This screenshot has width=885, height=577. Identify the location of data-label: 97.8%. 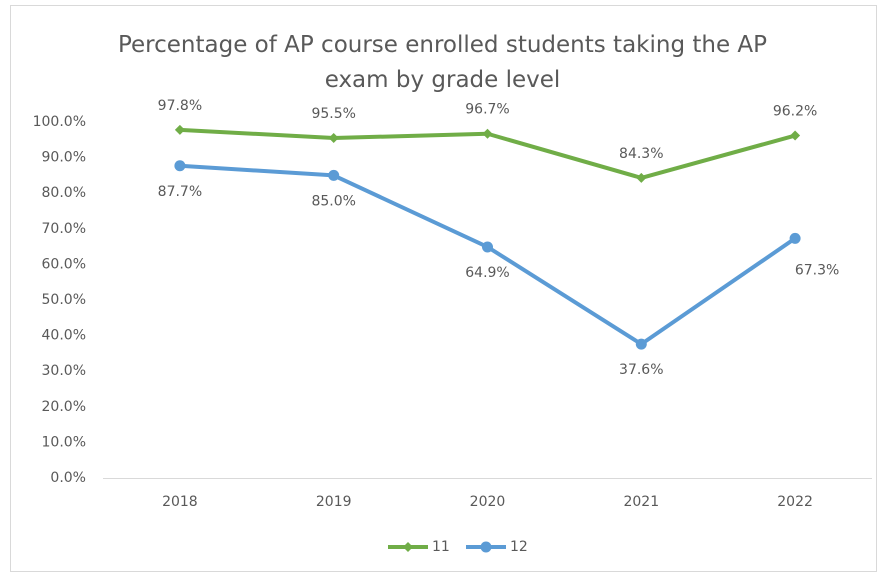
(180, 106).